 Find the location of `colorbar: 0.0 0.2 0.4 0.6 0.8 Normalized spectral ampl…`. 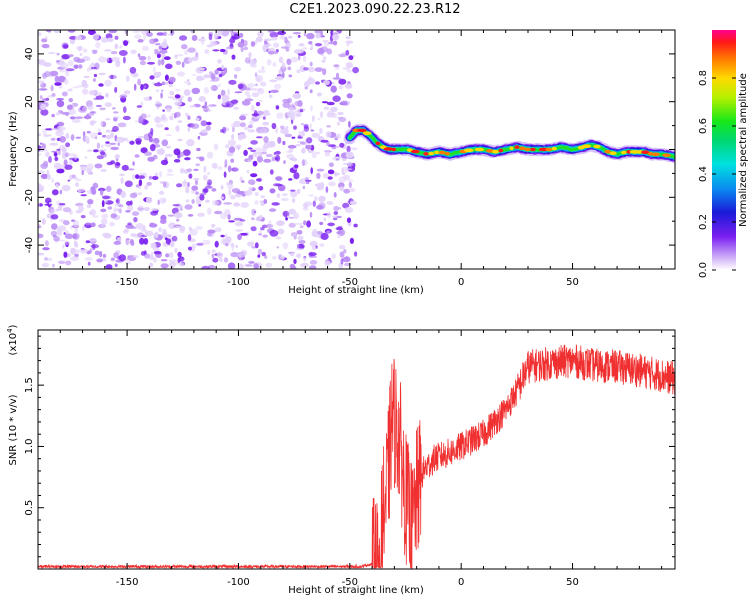

colorbar: 0.0 0.2 0.4 0.6 0.8 Normalized spectral ampl… is located at coordinates (723, 154).